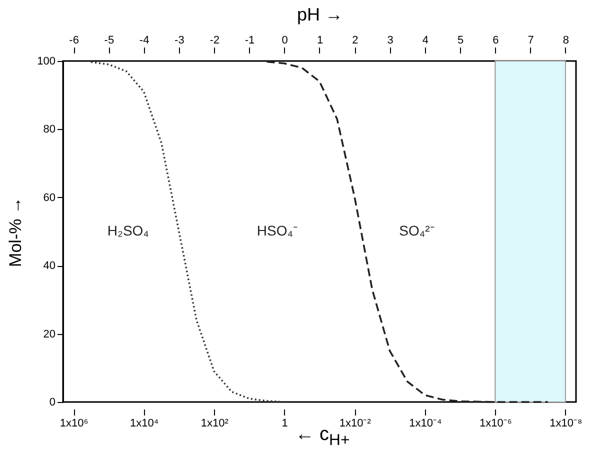  What do you see at coordinates (215, 40) in the screenshot?
I see `x2-tick-label: -2` at bounding box center [215, 40].